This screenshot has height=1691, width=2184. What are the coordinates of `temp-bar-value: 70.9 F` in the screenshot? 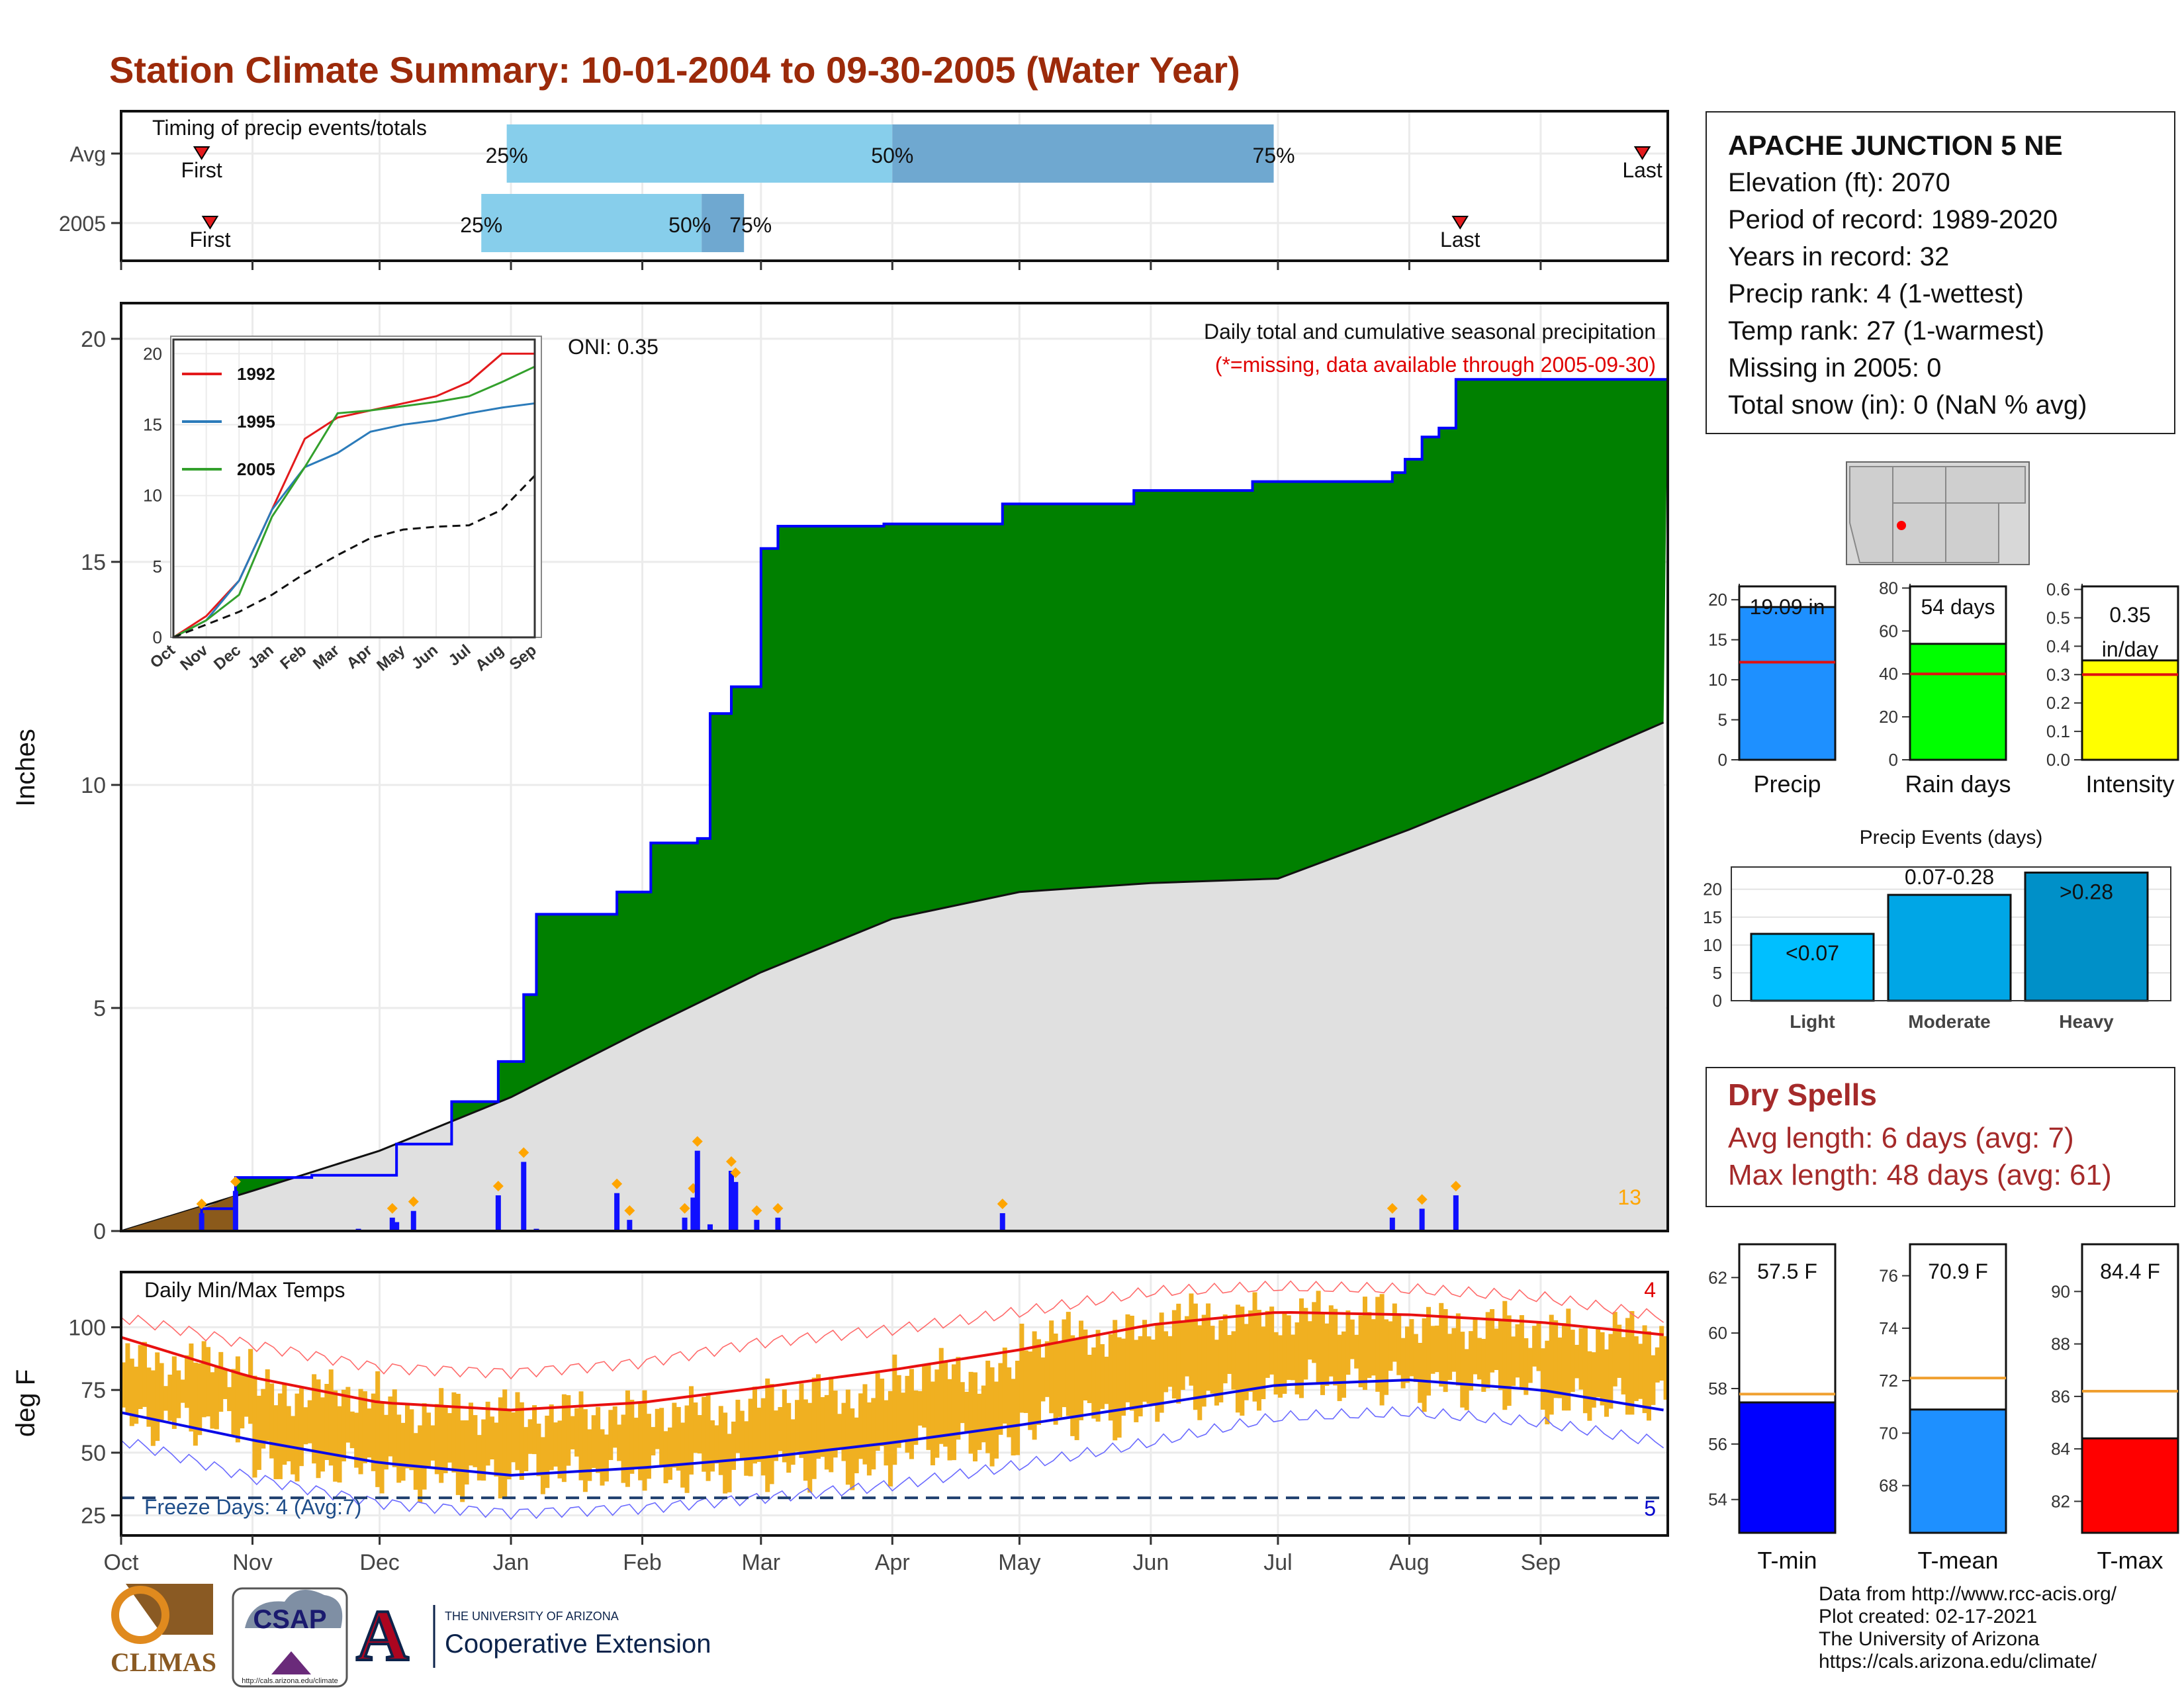 It's located at (1958, 1271).